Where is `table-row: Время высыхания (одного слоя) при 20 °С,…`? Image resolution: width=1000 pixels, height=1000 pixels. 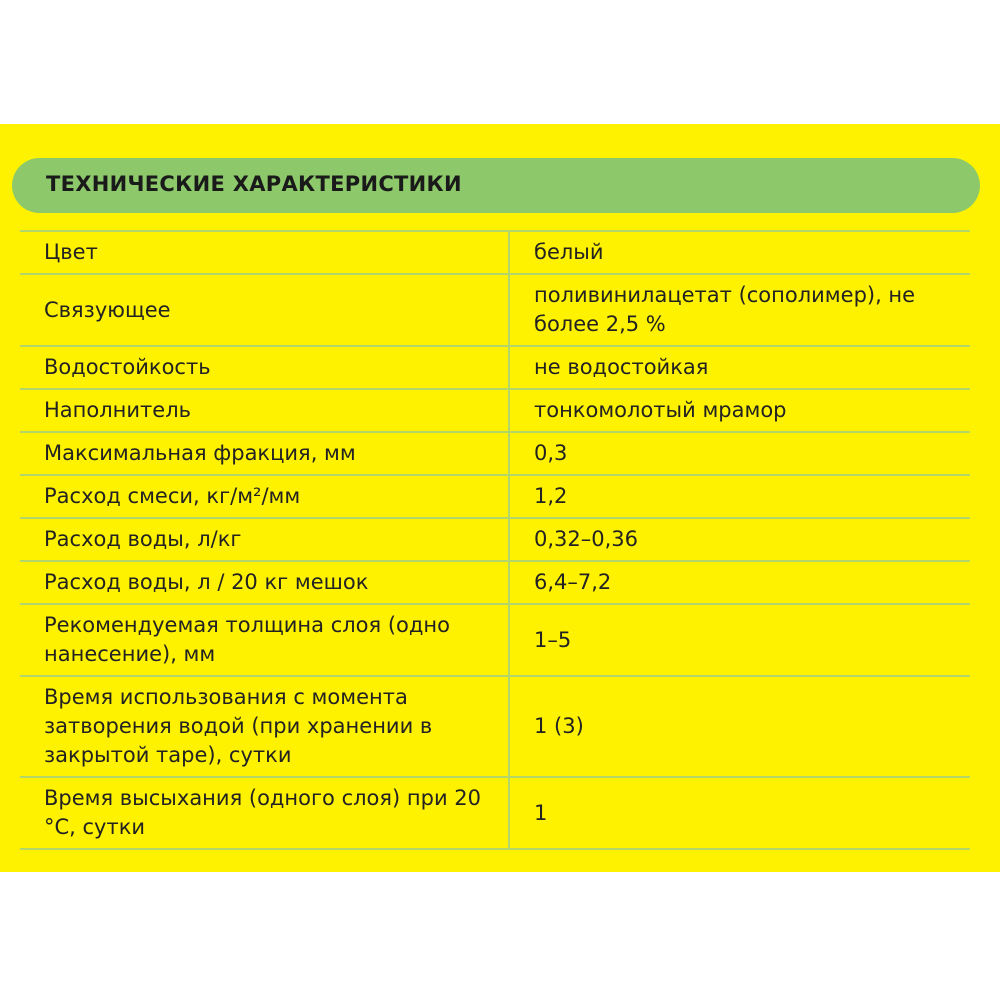
table-row: Время высыхания (одного слоя) при 20 °С,… is located at coordinates (495, 813).